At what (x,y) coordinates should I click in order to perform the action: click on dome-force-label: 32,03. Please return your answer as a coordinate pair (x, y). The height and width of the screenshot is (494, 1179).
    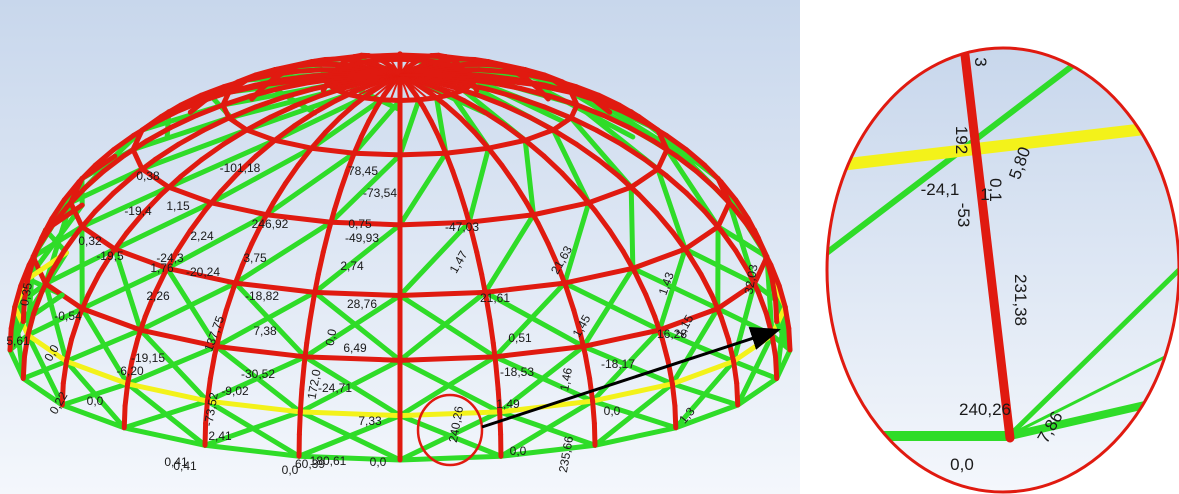
    Looking at the image, I should click on (751, 279).